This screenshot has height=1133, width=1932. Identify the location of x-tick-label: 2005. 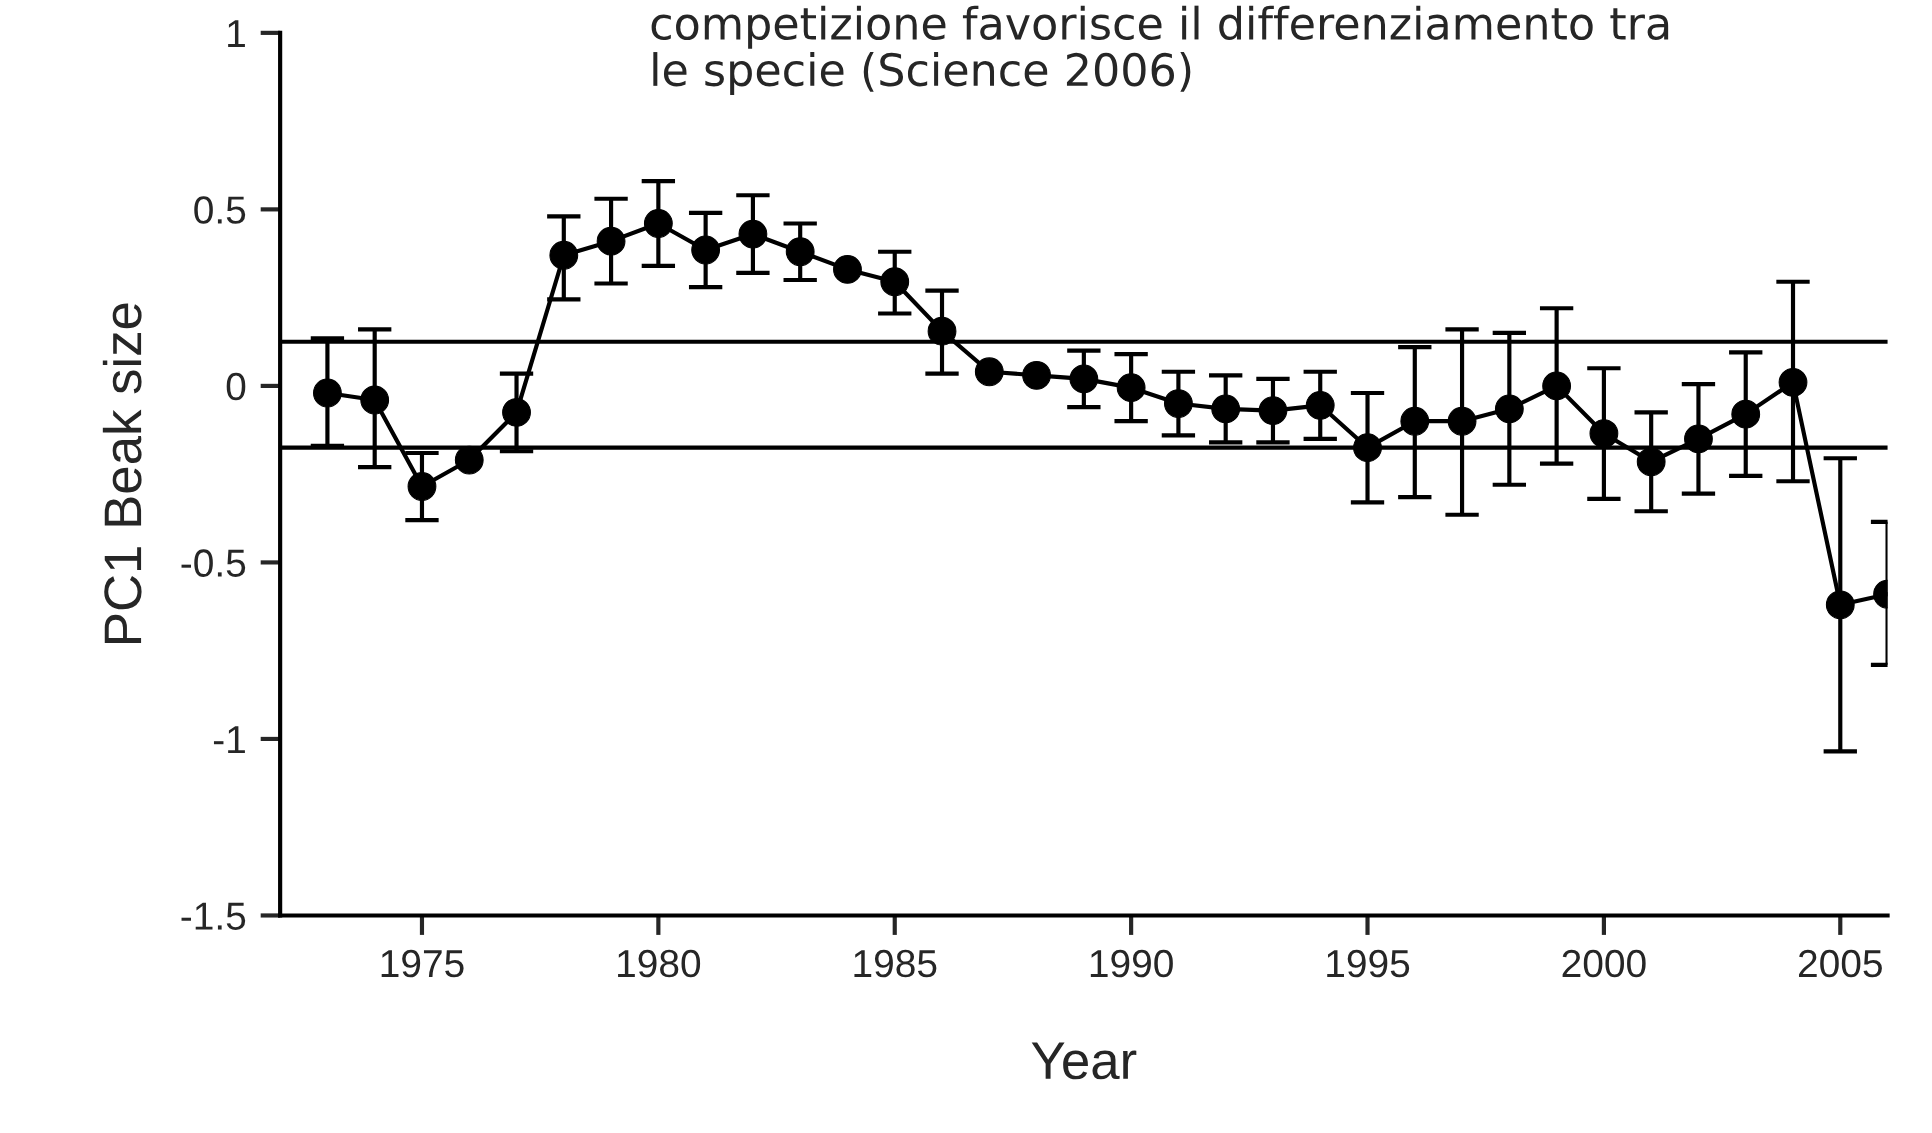
(1840, 963).